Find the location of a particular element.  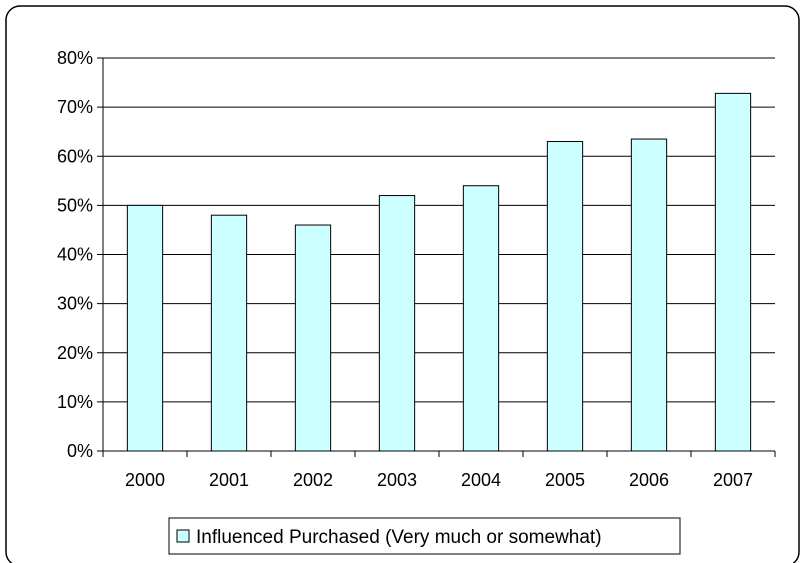

bar-2007 is located at coordinates (733, 272).